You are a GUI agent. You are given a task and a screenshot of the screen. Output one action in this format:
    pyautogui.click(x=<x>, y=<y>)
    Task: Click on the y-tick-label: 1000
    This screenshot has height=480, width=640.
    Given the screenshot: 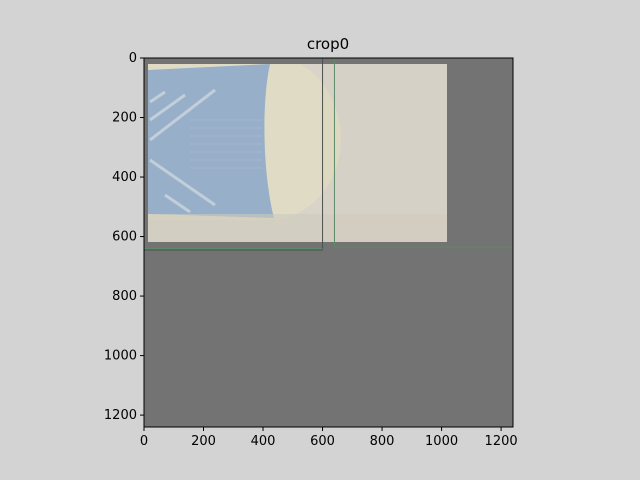 What is the action you would take?
    pyautogui.click(x=120, y=356)
    